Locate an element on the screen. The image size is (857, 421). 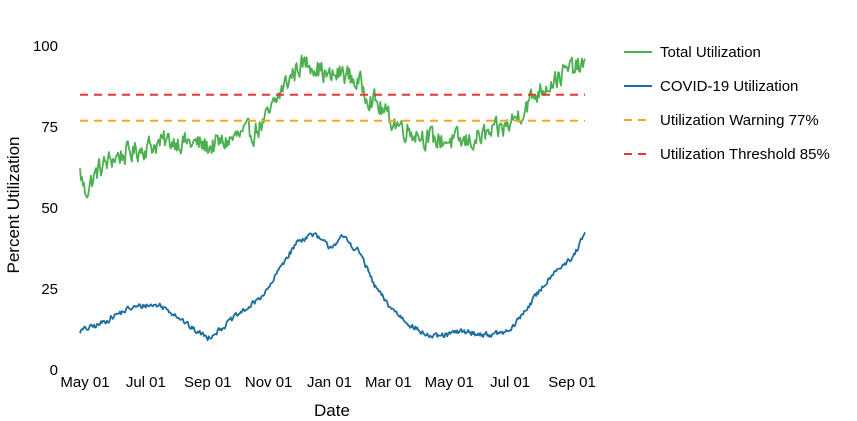
x-tick-label: Mar 01 is located at coordinates (388, 382).